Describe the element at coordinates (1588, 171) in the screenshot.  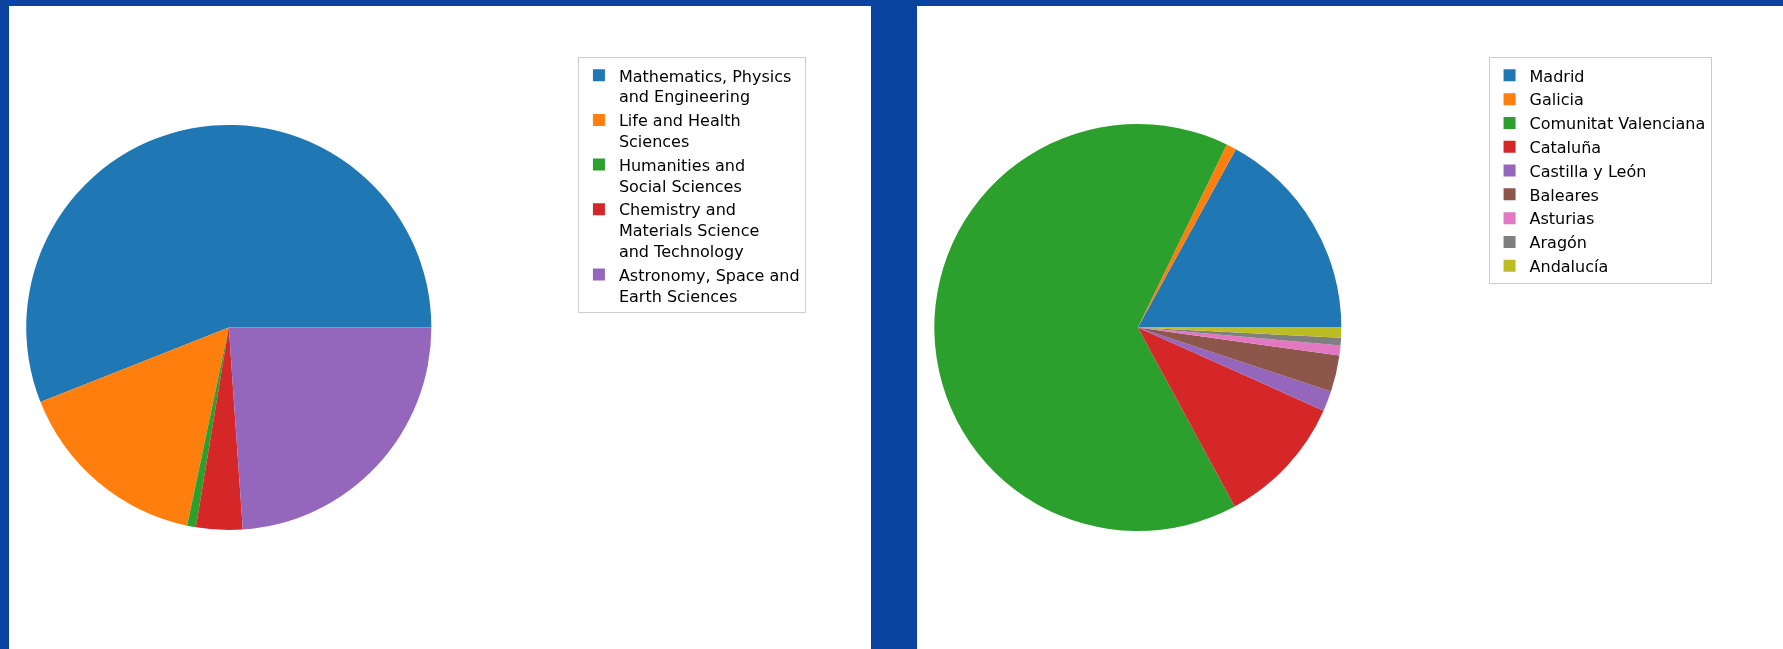
I see `legend-label: Castilla y León` at that location.